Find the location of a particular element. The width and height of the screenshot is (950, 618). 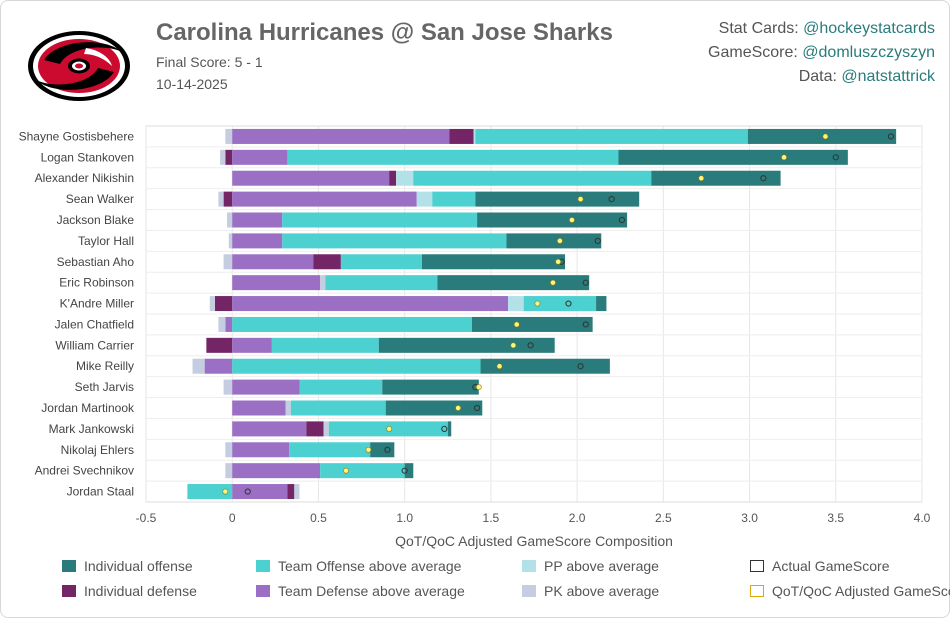

legend-label: Actual GameScore is located at coordinates (831, 566).